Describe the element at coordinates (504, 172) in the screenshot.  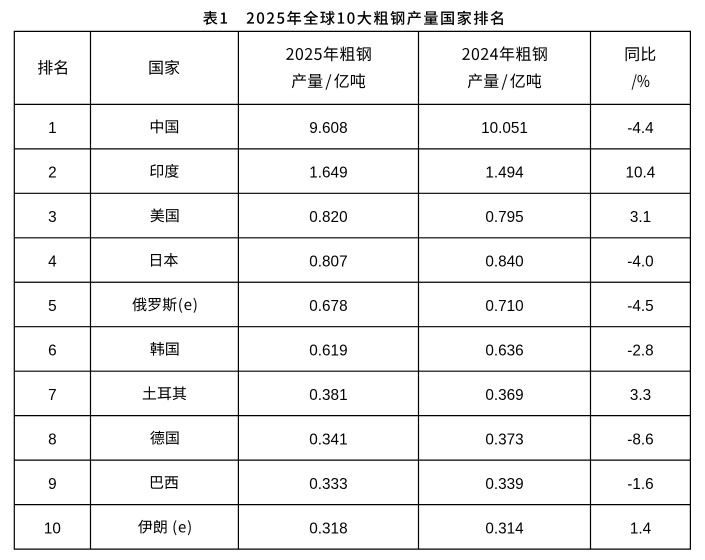
I see `svg-text: 1.494` at that location.